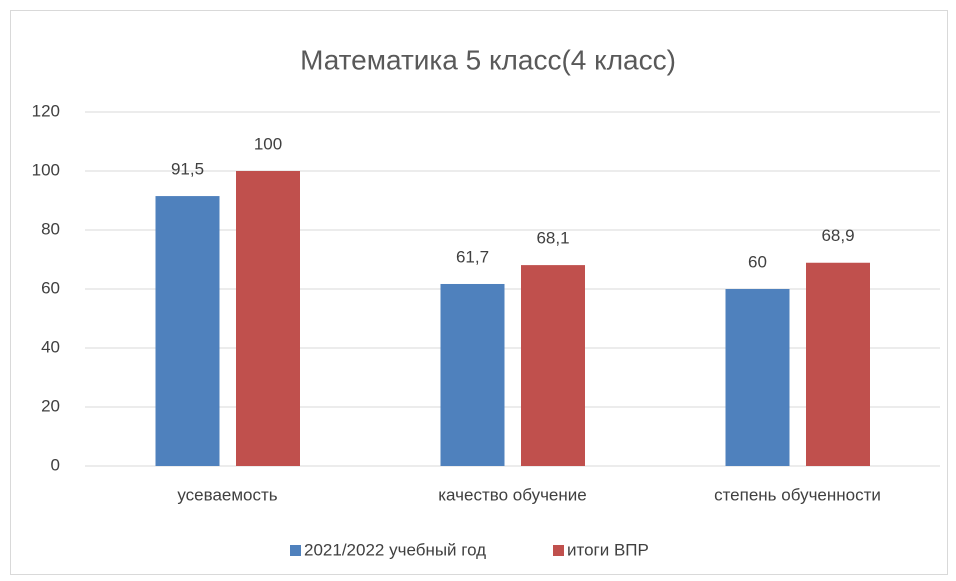  I want to click on legend-label: итоги ВПР, so click(608, 549).